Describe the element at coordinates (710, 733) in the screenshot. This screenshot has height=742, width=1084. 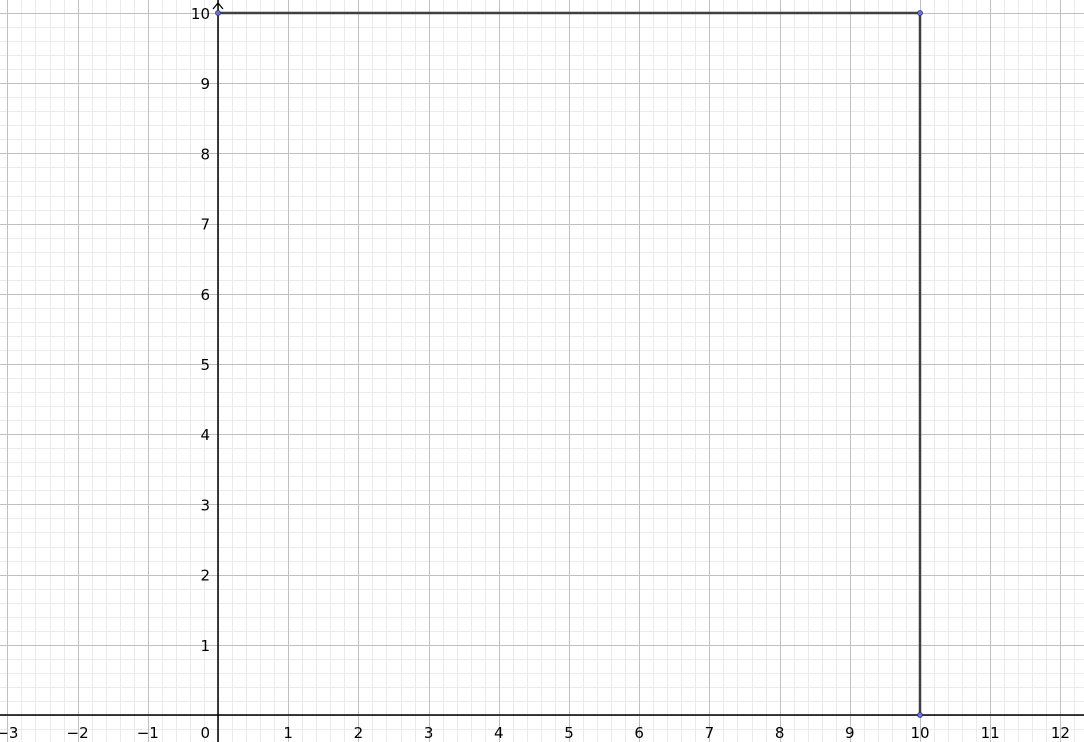
I see `x-tick-label: 7` at that location.